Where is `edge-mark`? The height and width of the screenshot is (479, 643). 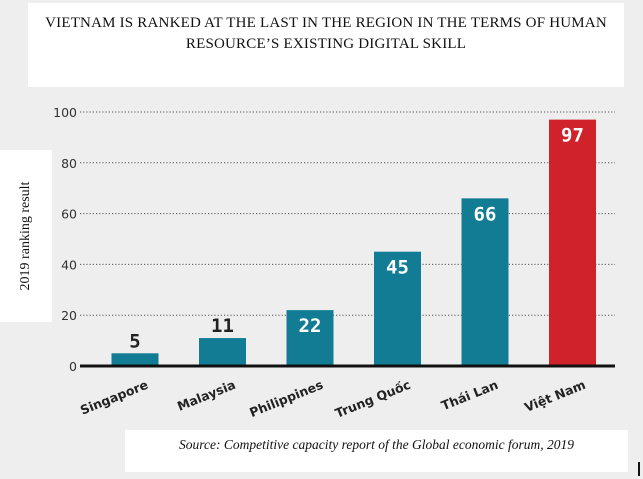
edge-mark is located at coordinates (639, 469).